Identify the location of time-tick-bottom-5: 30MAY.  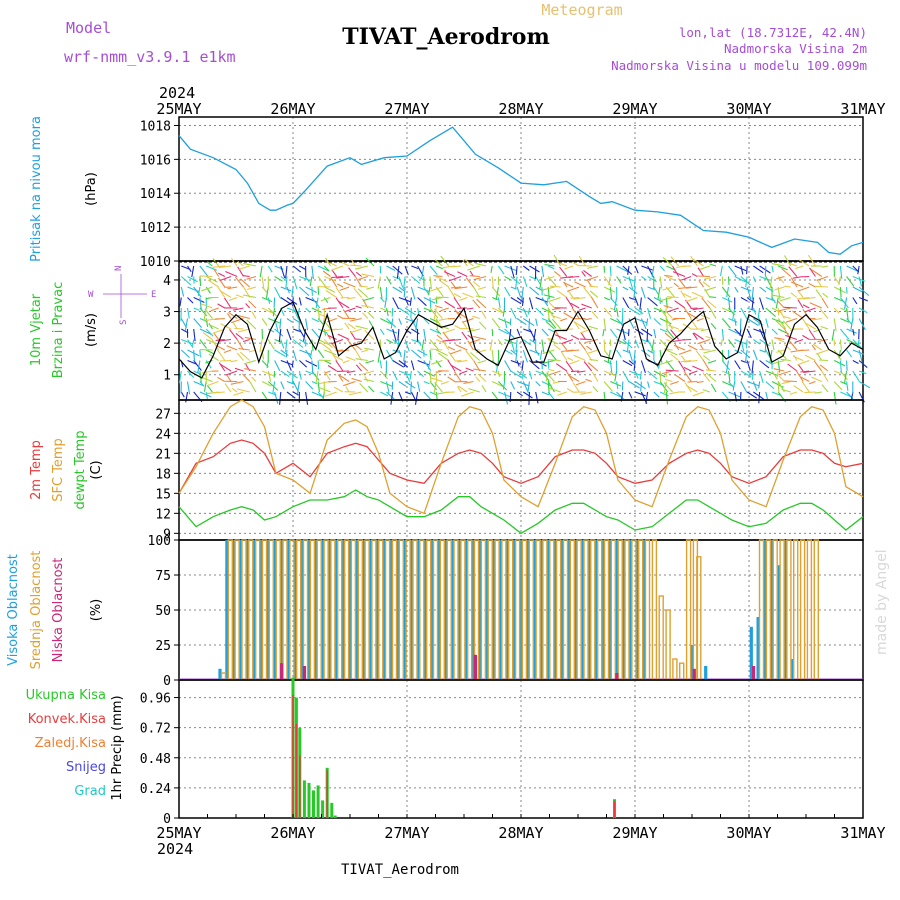
(748, 833).